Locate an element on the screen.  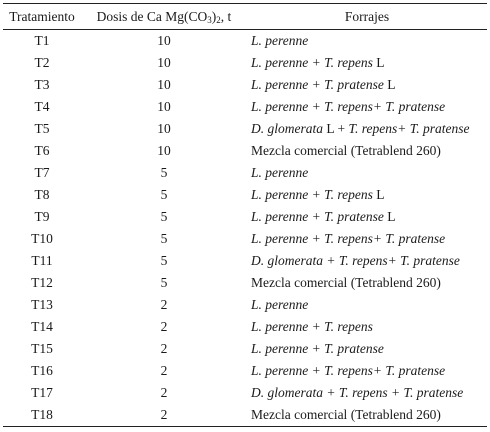
cell-tratamiento: T10 is located at coordinates (42, 238).